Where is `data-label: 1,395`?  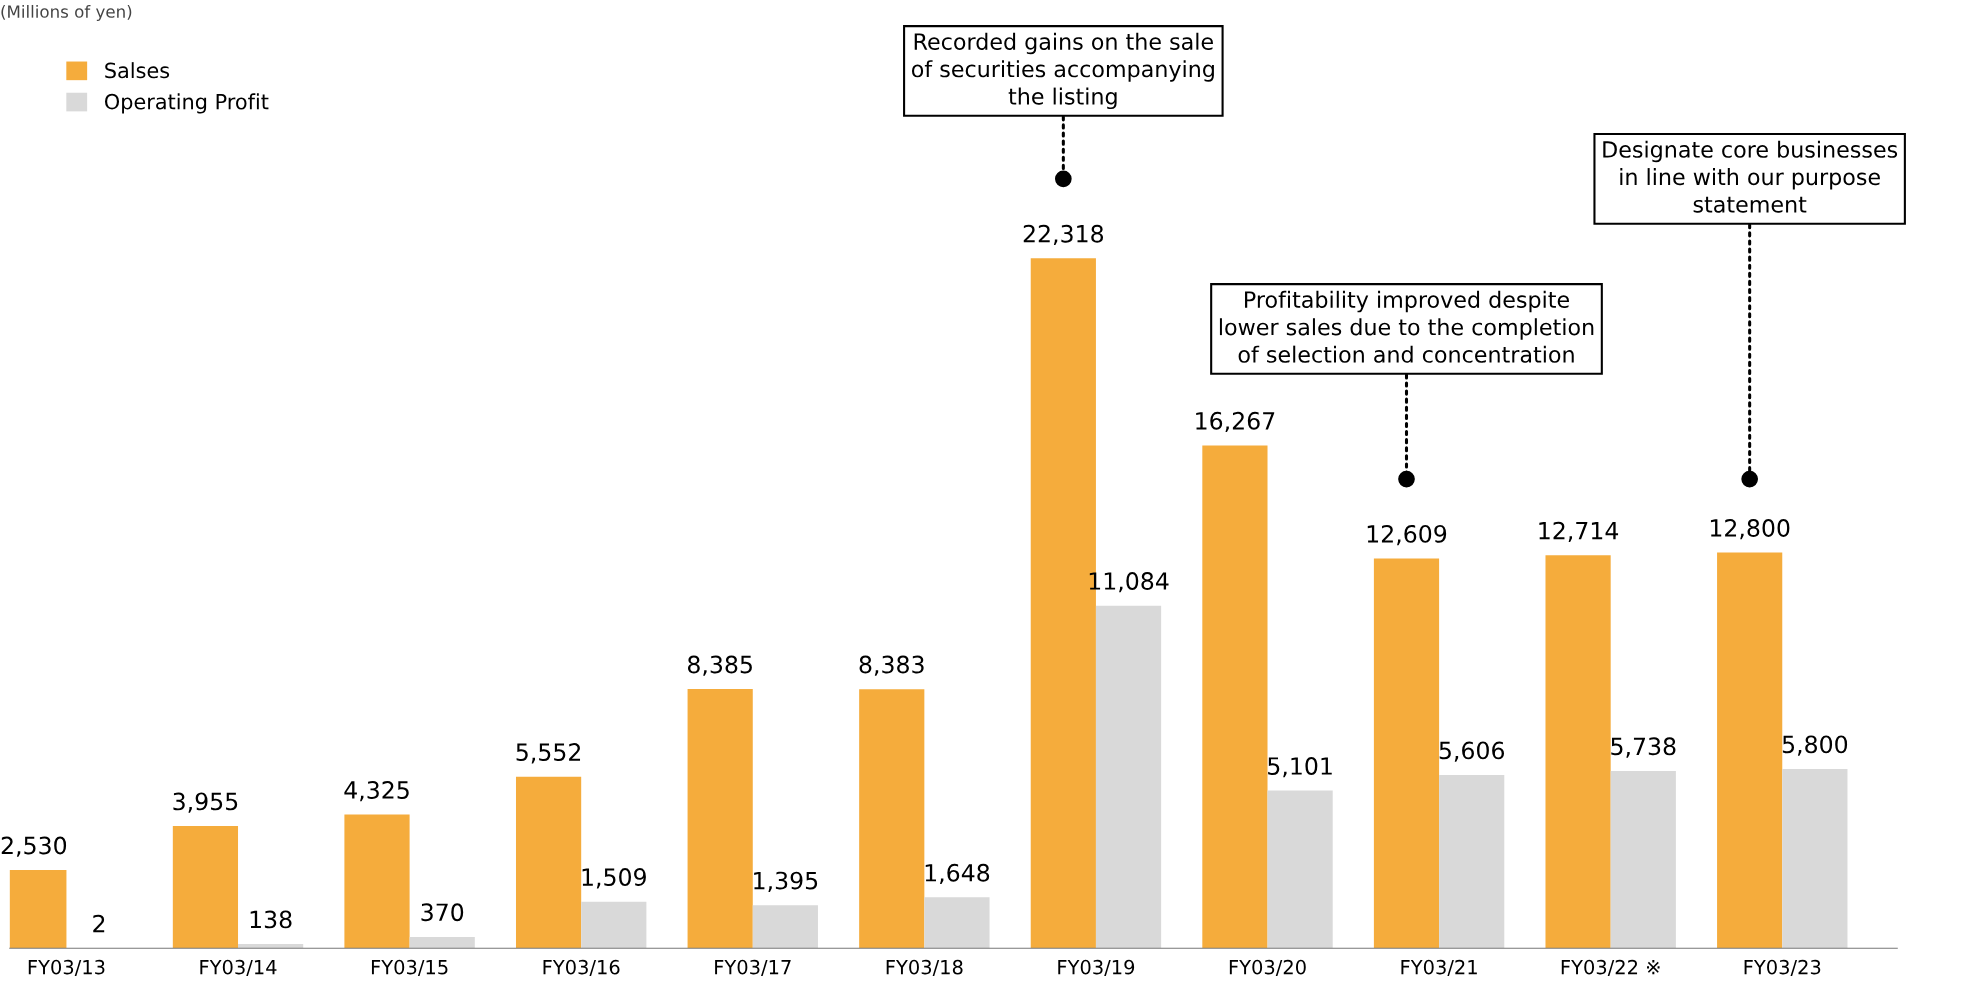 data-label: 1,395 is located at coordinates (786, 881).